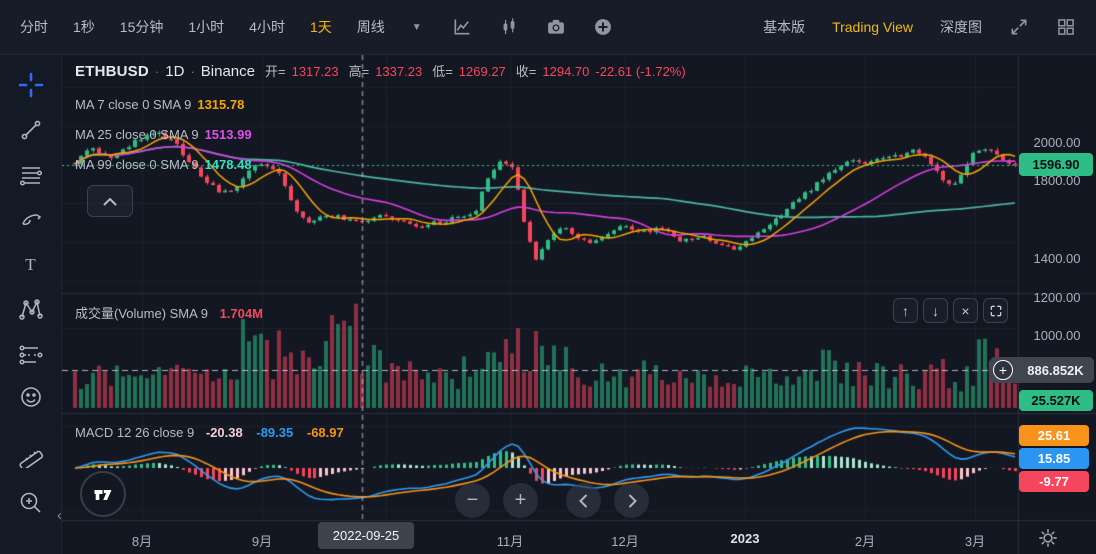 This screenshot has width=1096, height=554. Describe the element at coordinates (163, 134) in the screenshot. I see `ma25-legend: MA 25 close 0 SMA 9 1513.99` at that location.